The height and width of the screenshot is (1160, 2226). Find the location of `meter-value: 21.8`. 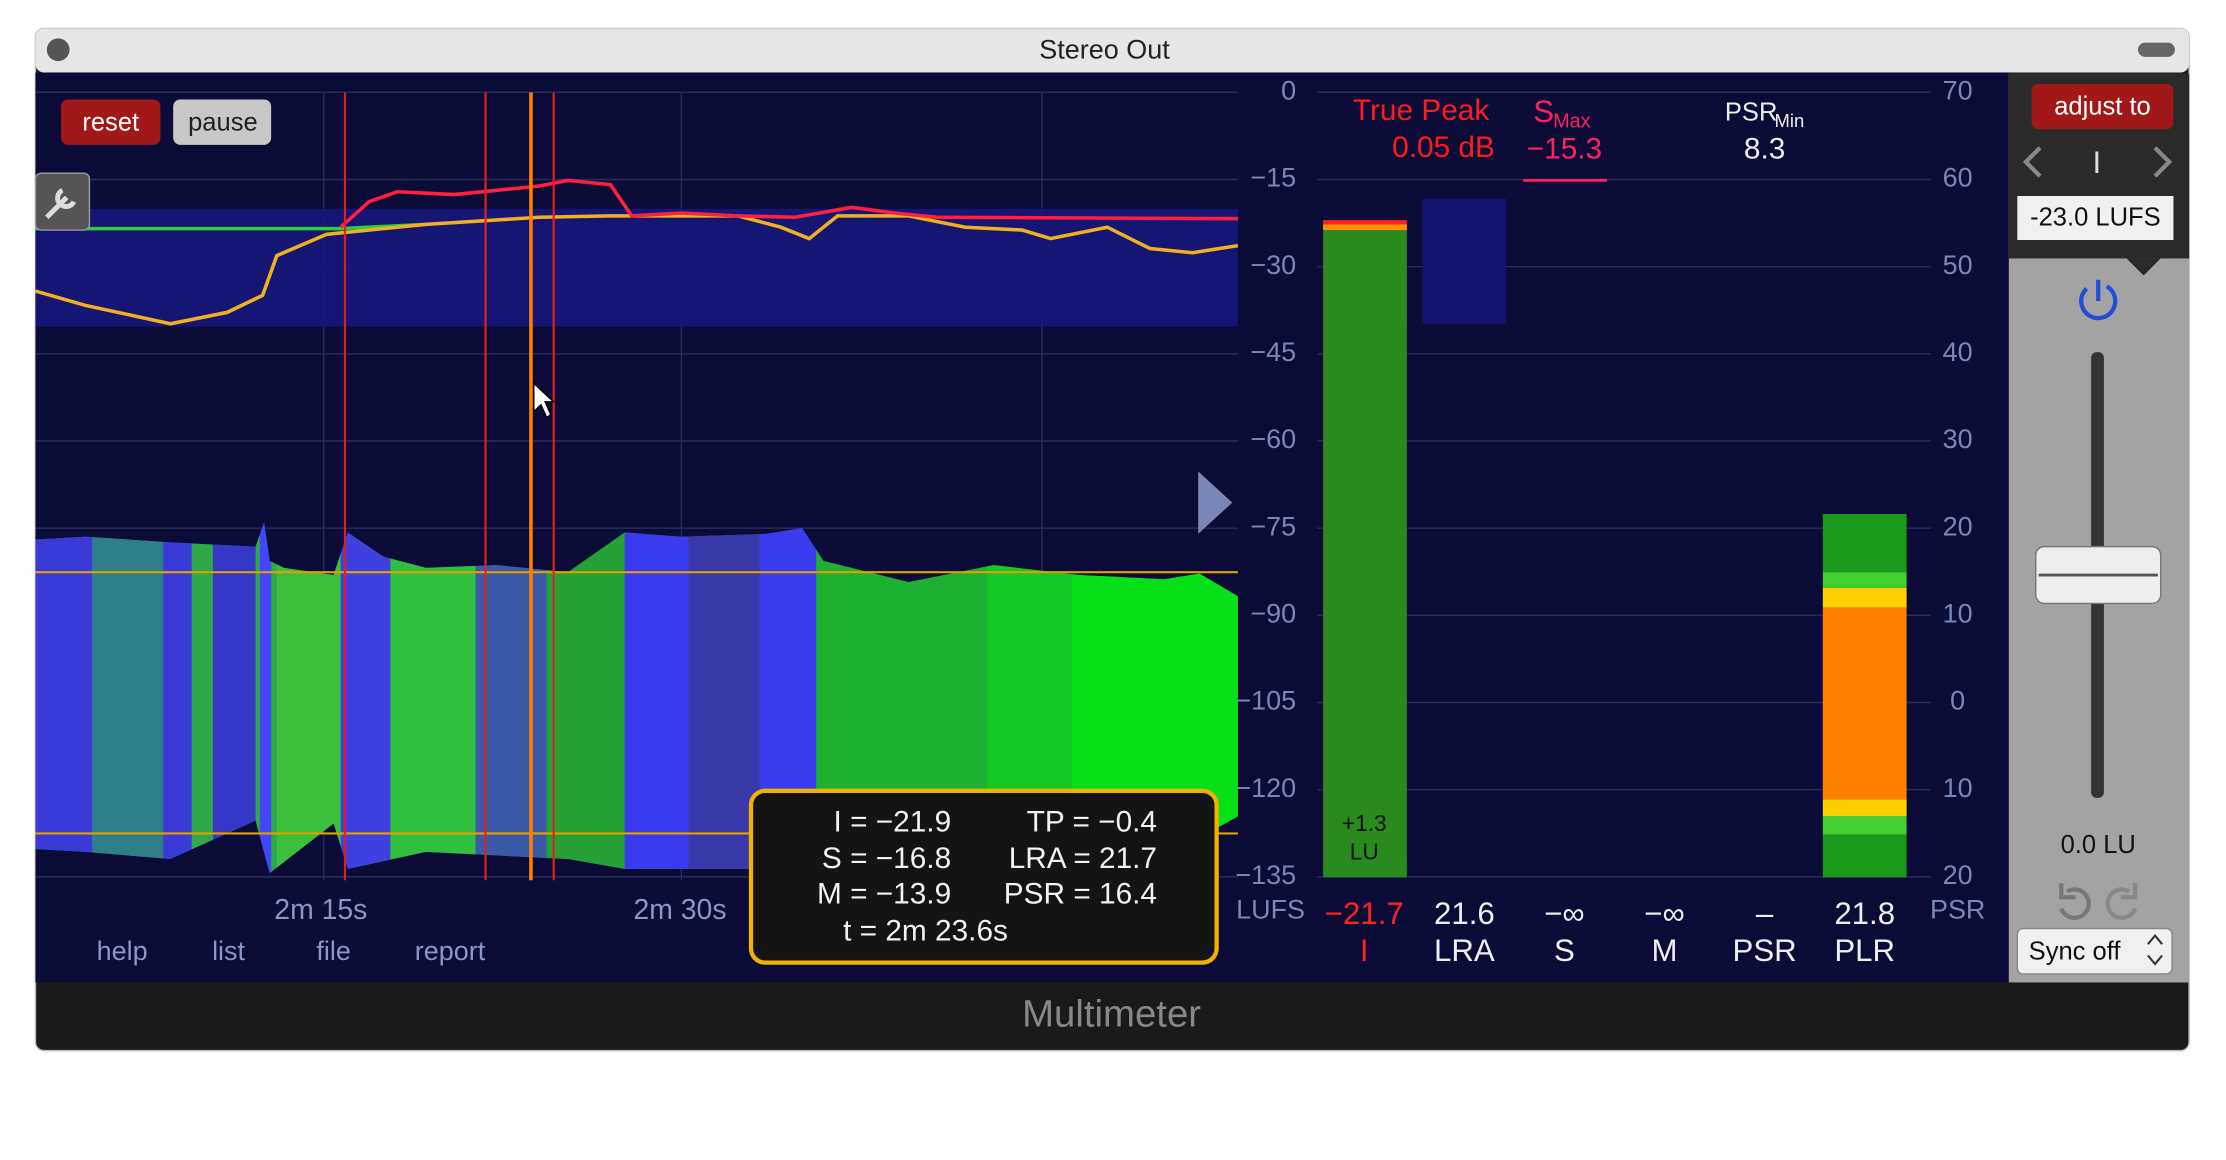

meter-value: 21.8 is located at coordinates (1864, 913).